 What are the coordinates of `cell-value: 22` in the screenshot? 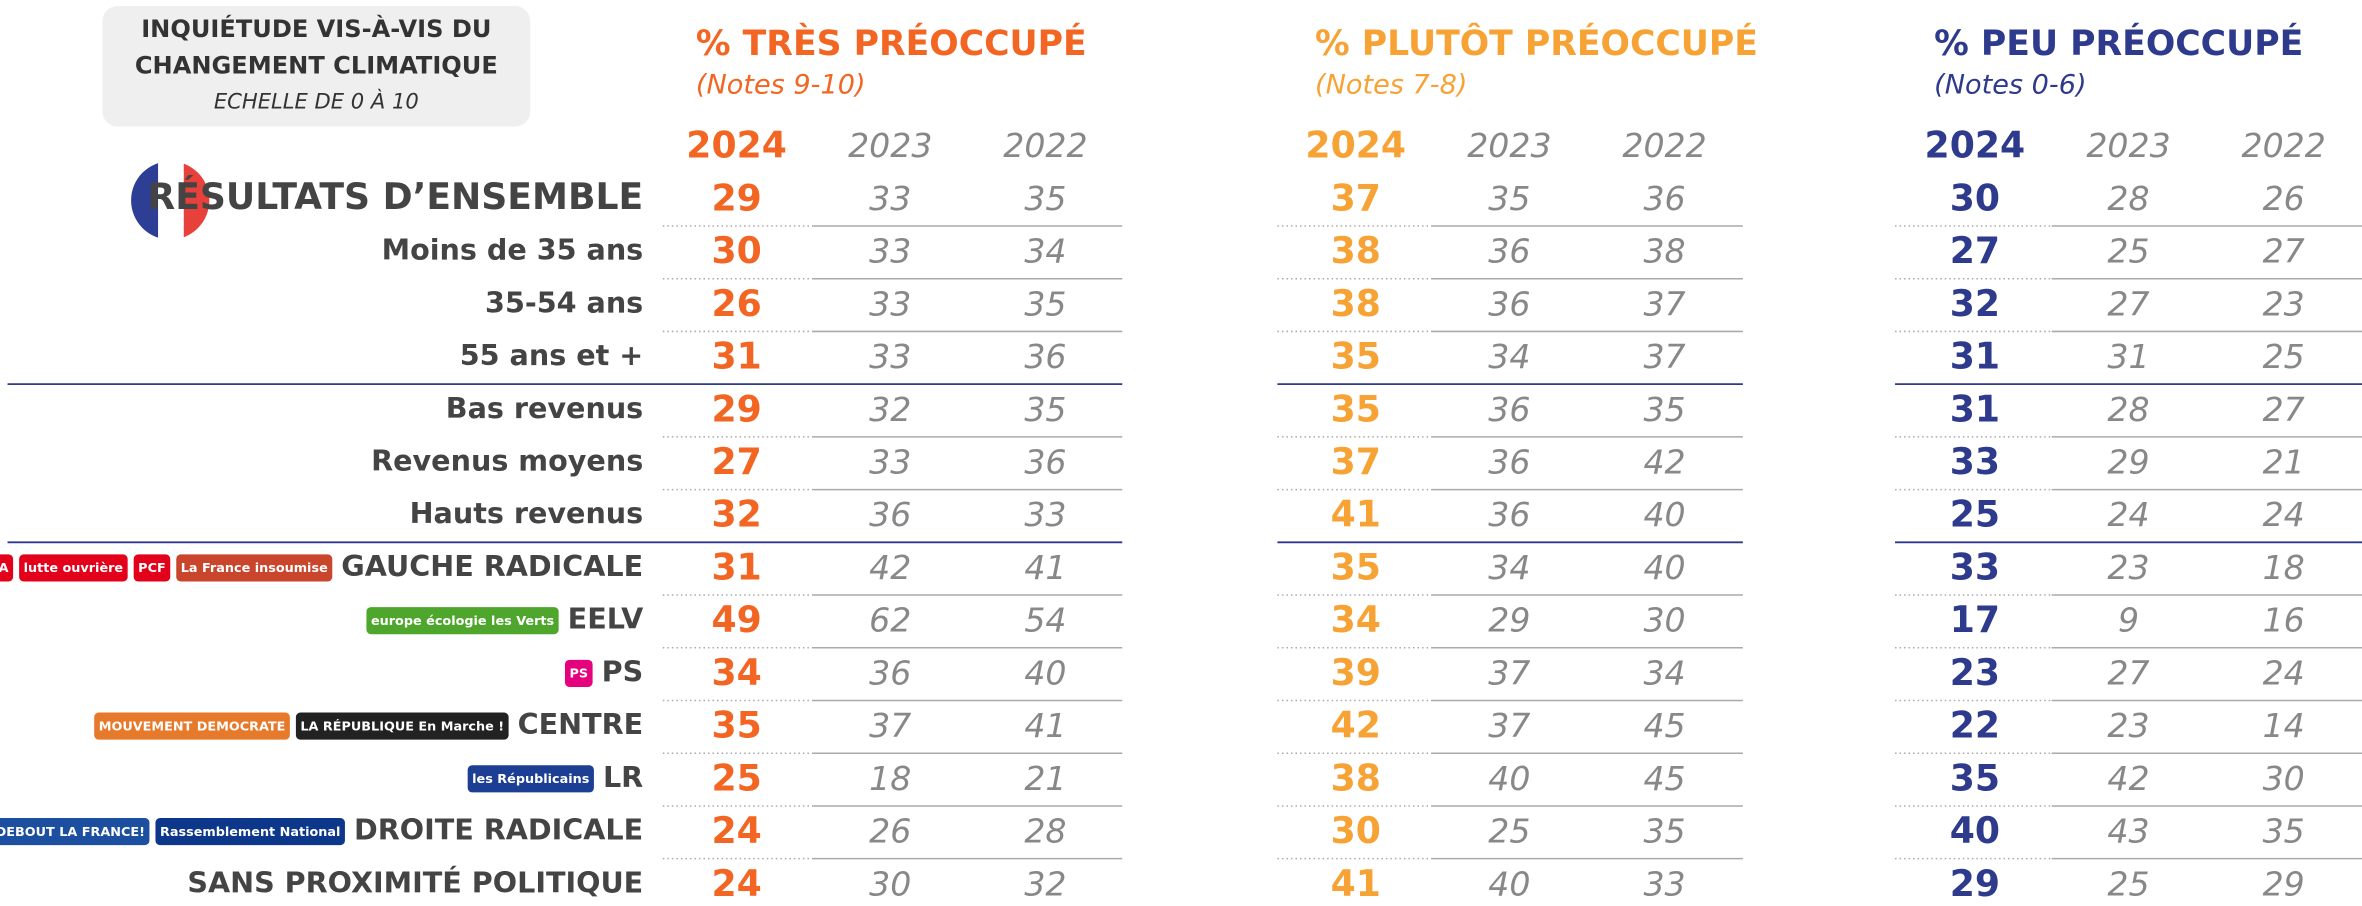 It's located at (1975, 725).